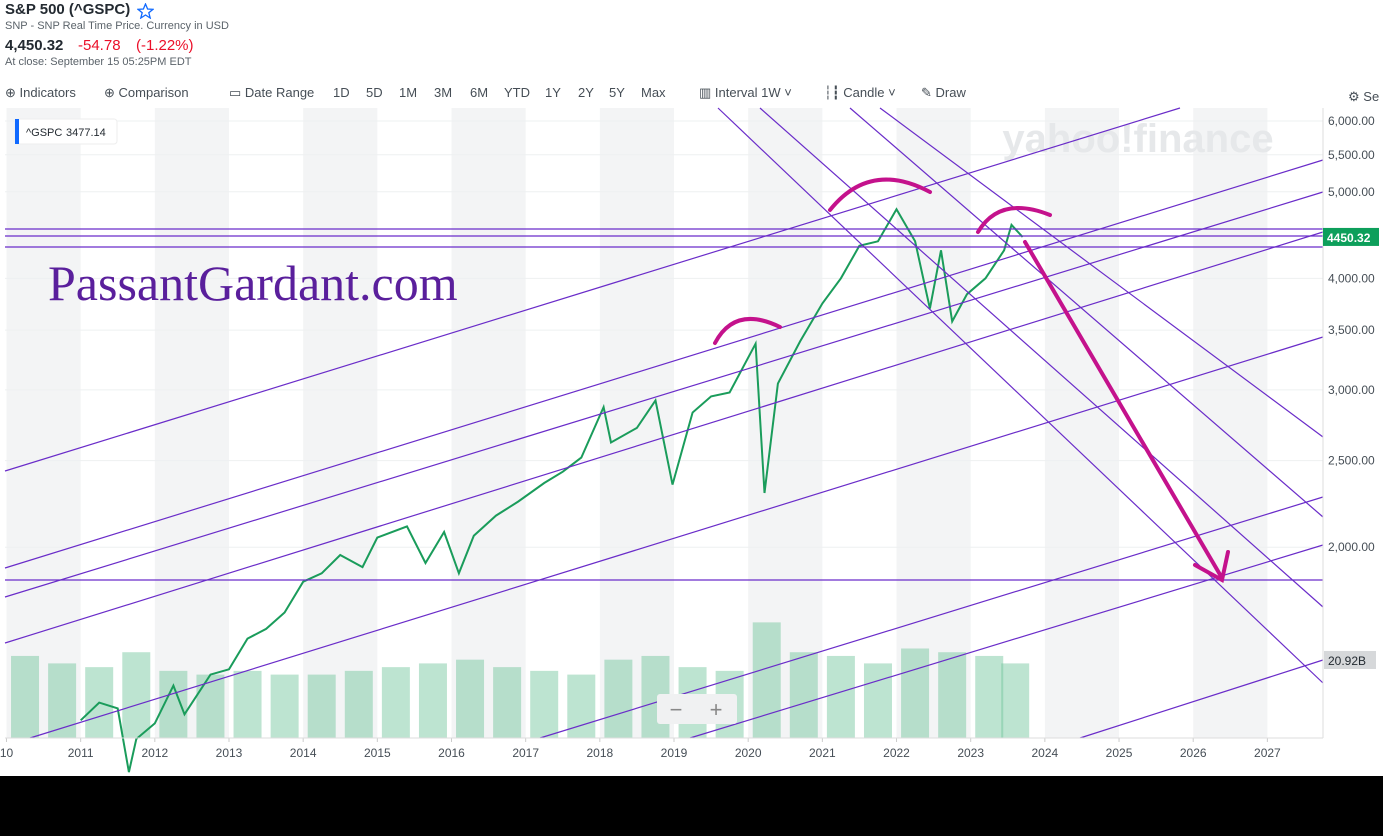  I want to click on arrow-head, so click(1211, 567).